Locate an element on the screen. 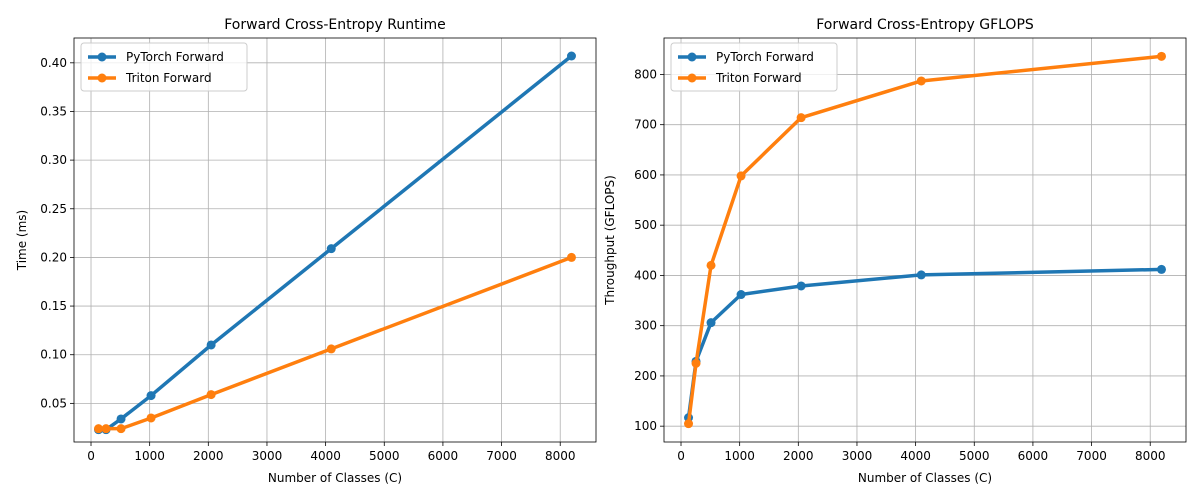 The image size is (1200, 500). y-tick-label: 0.10 is located at coordinates (53, 355).